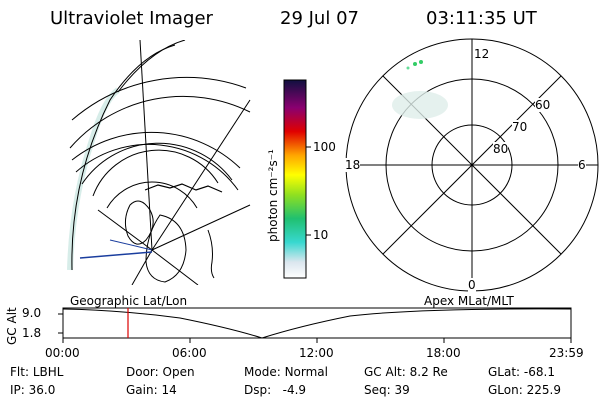  Describe the element at coordinates (160, 372) in the screenshot. I see `info-door: Door: Open` at that location.